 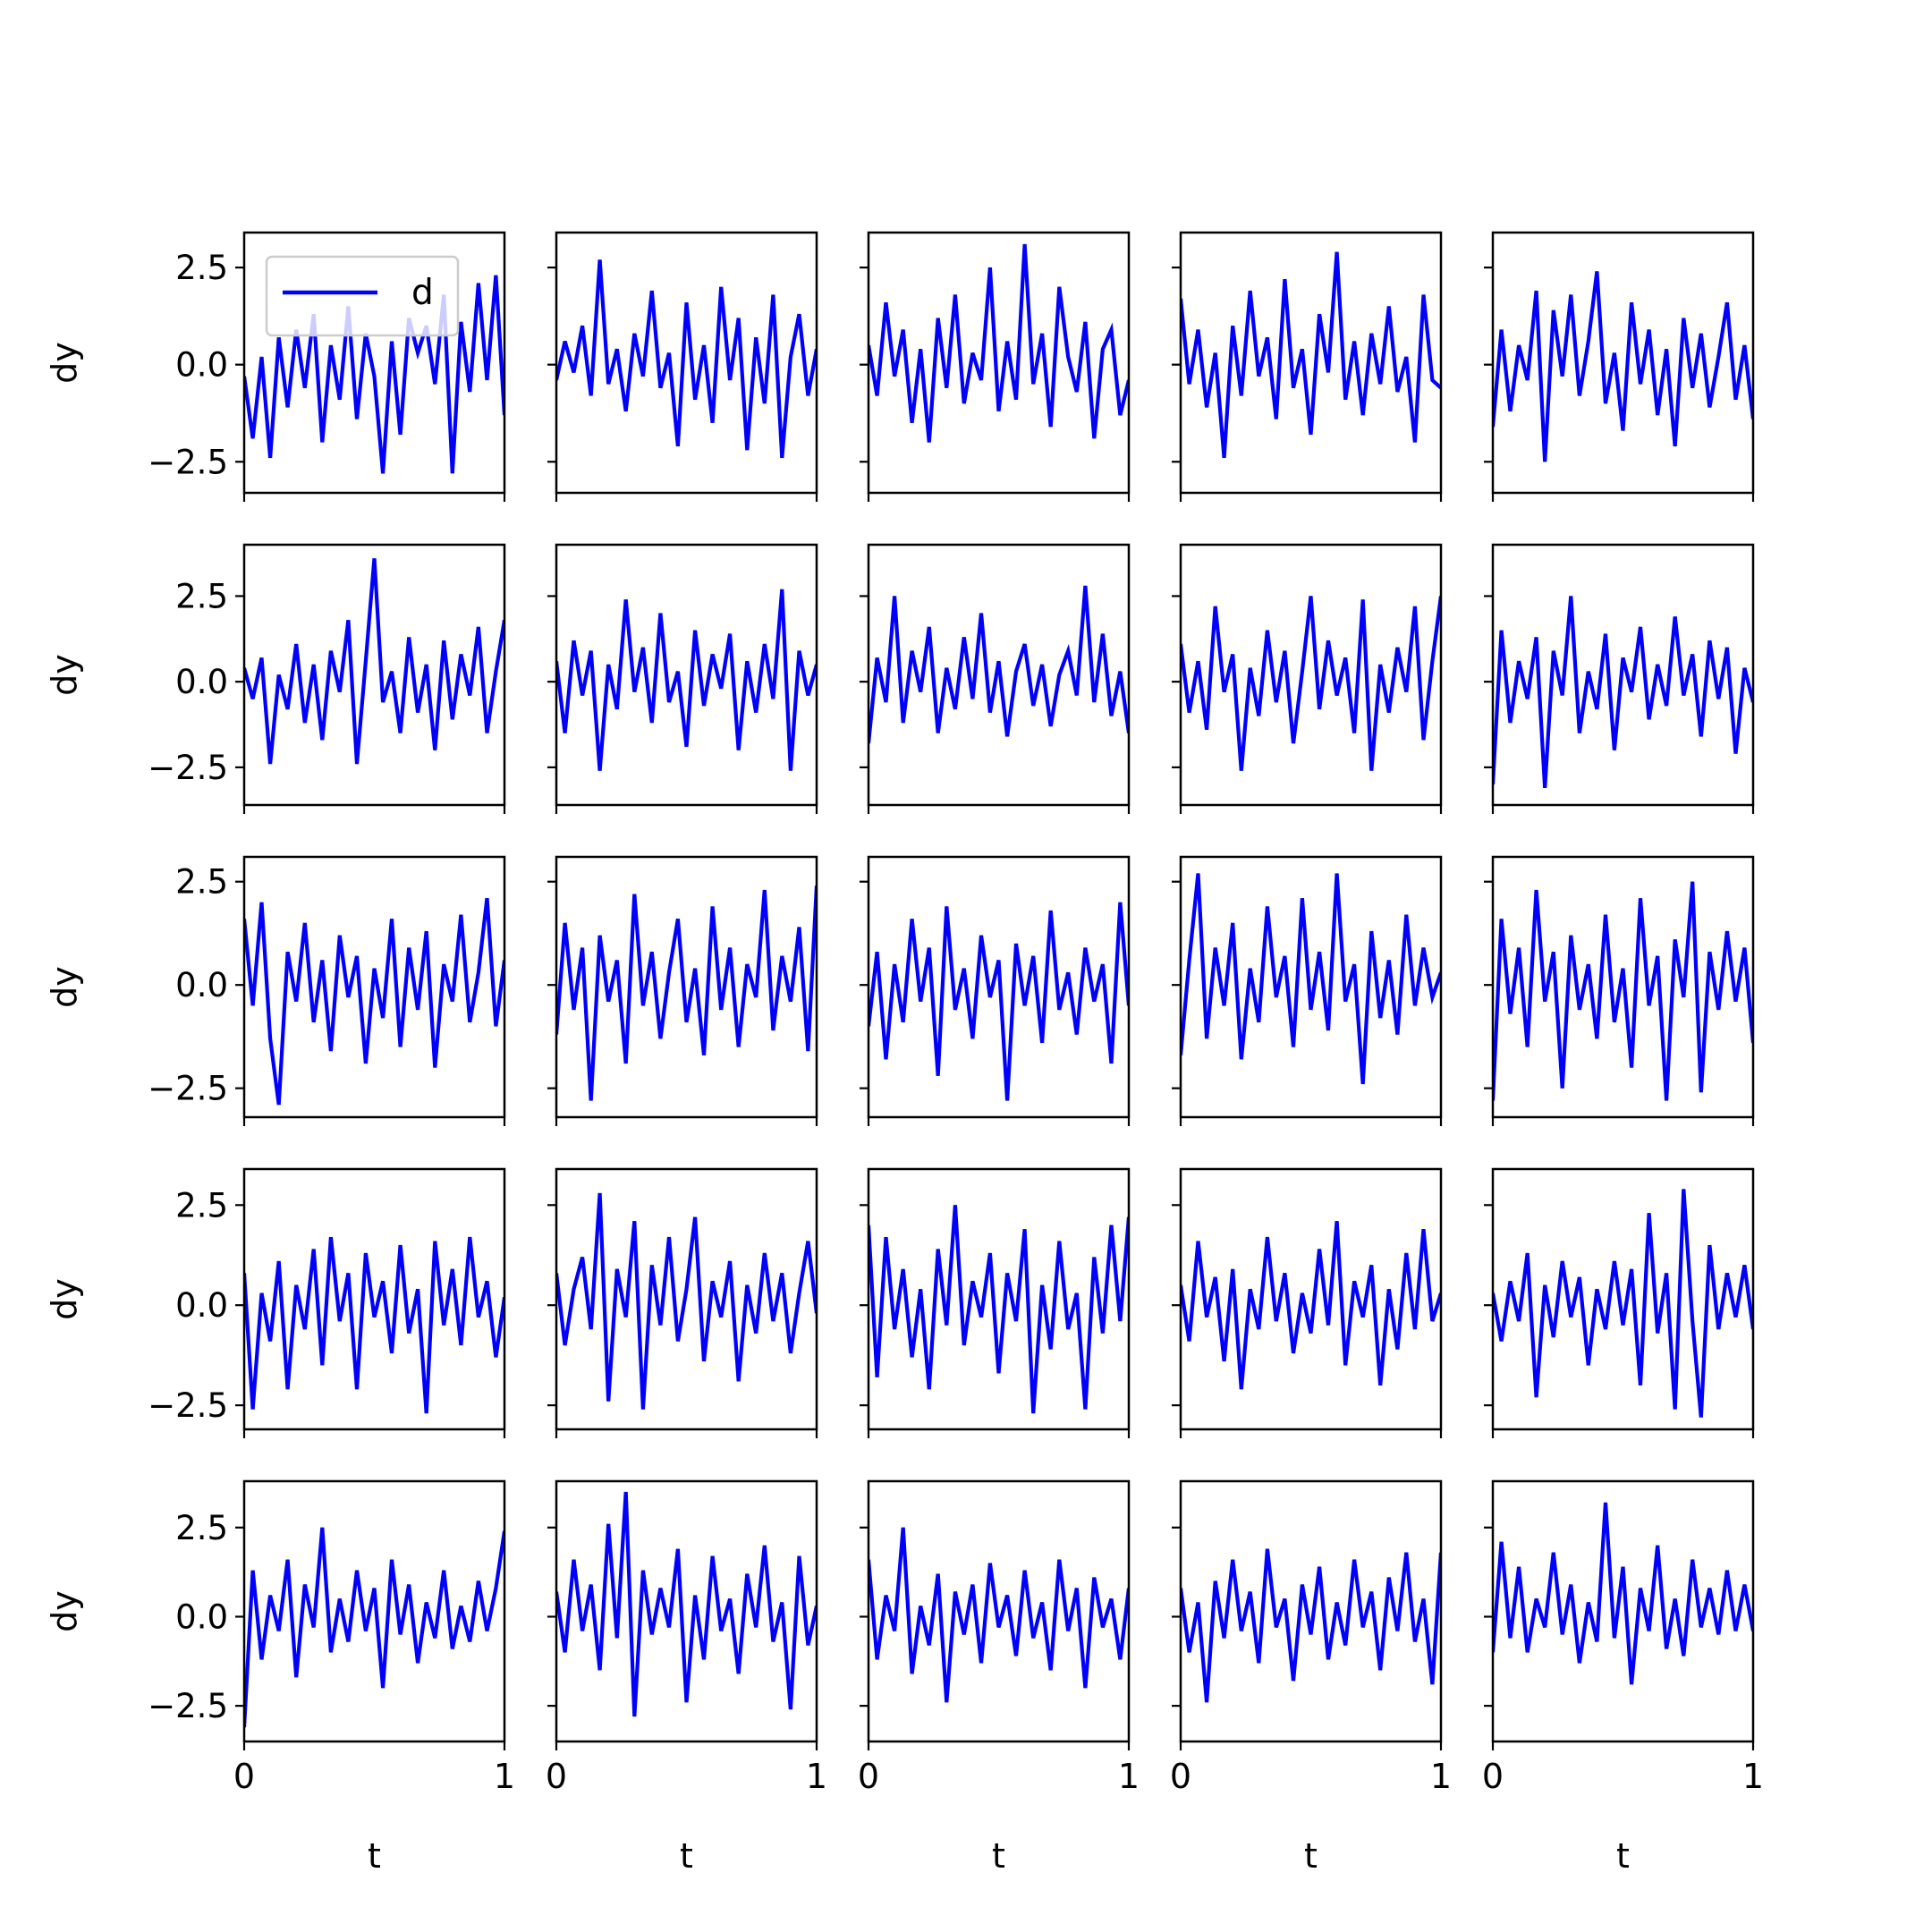 I want to click on subplot-r3-c5, so click(x=1619, y=990).